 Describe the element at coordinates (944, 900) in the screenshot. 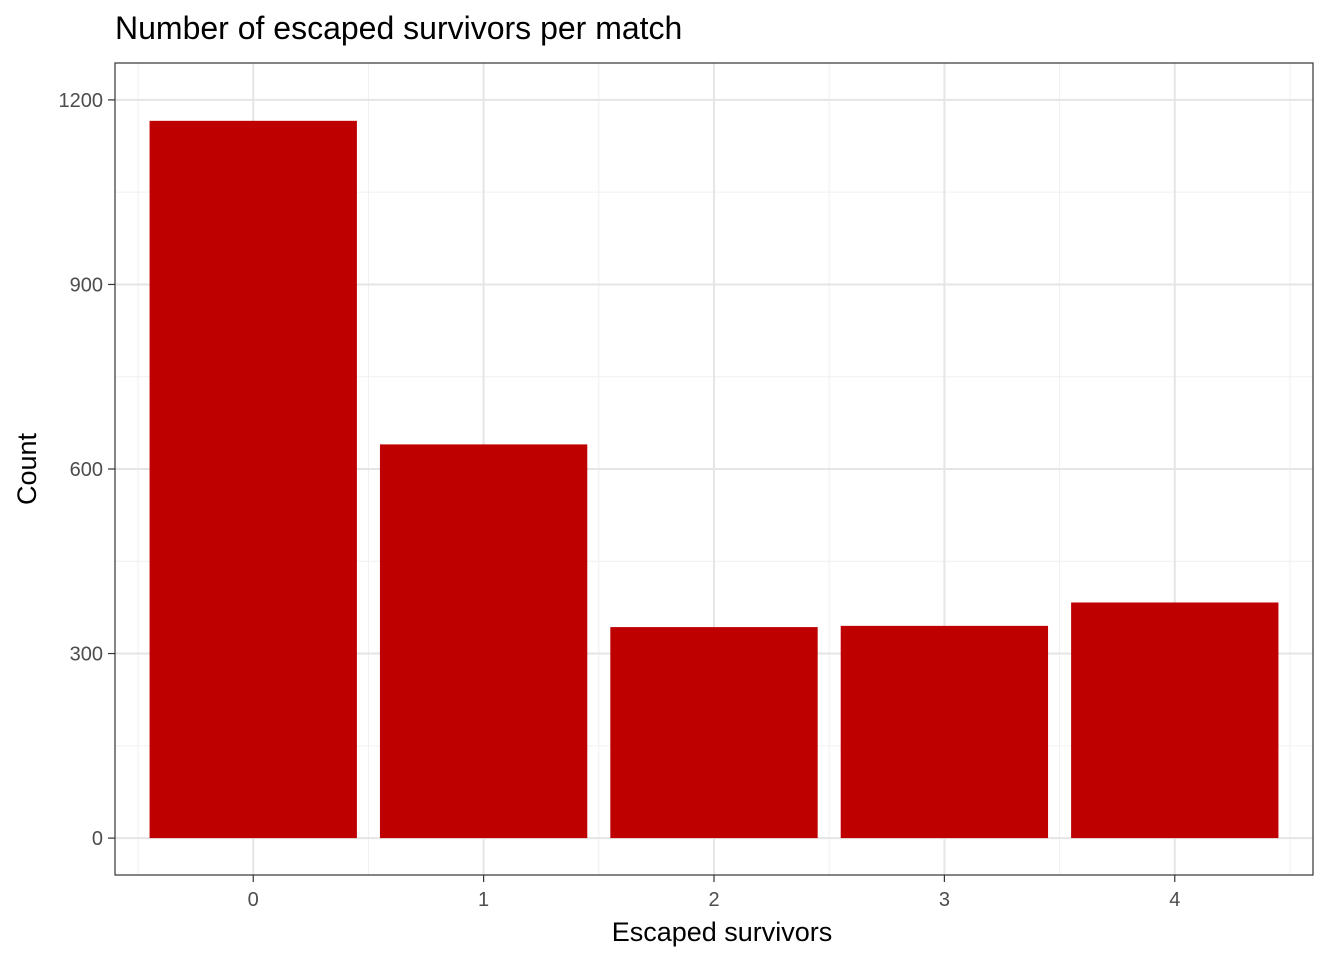

I see `x-tick-label: 3` at that location.